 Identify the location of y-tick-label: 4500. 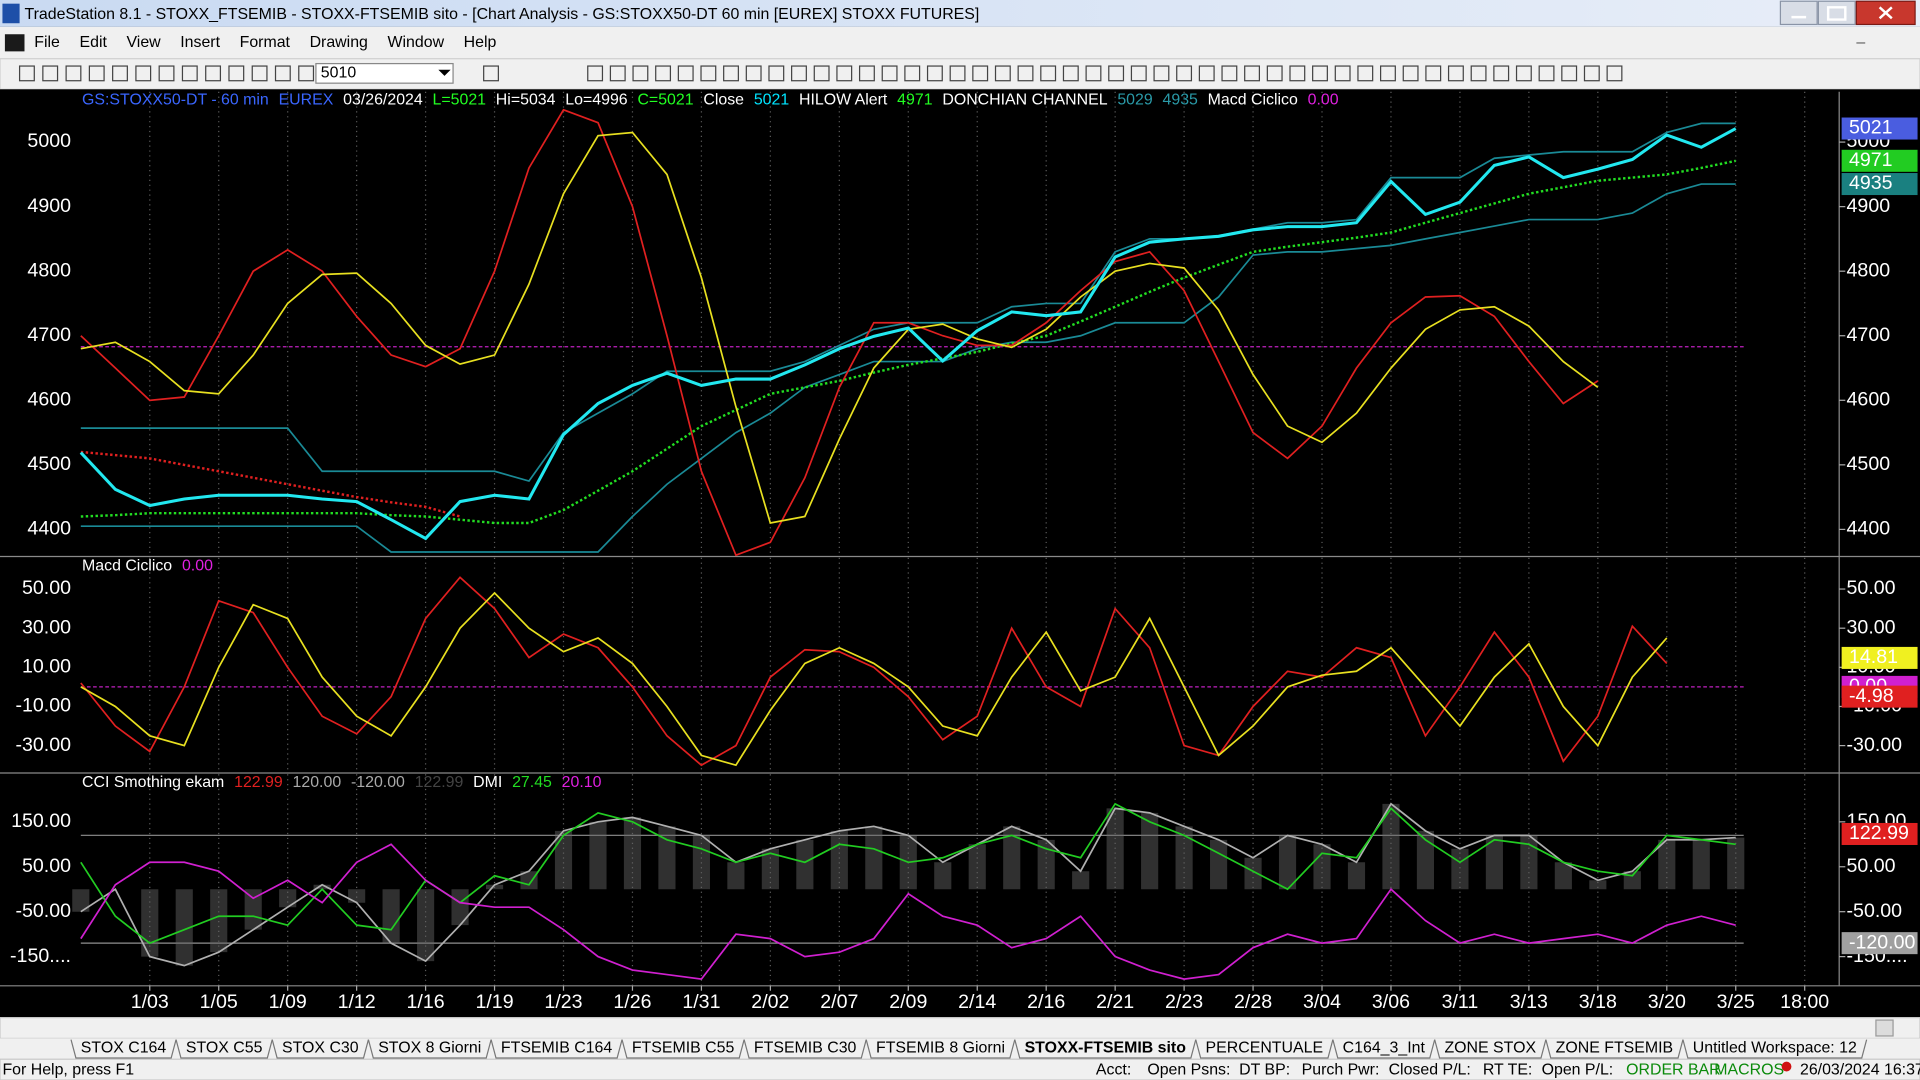
(49, 464).